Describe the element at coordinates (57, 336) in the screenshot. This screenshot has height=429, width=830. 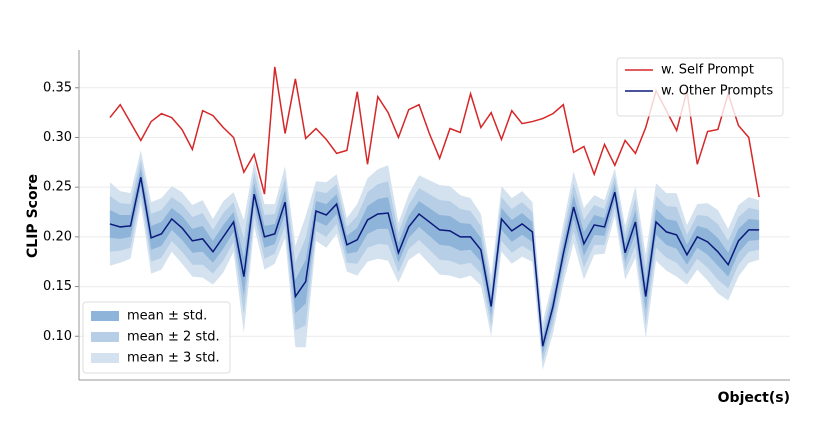
I see `y-tick-label: 0.10` at that location.